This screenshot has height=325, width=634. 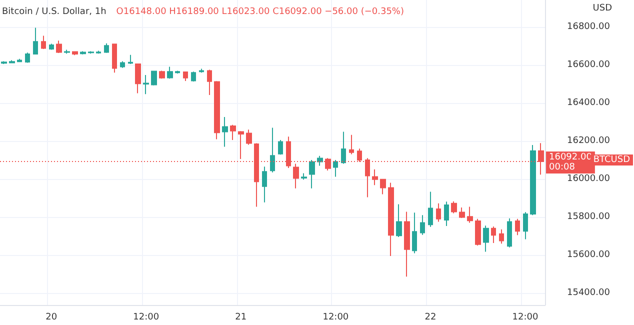 I want to click on x-tick-label: 20, so click(x=52, y=317).